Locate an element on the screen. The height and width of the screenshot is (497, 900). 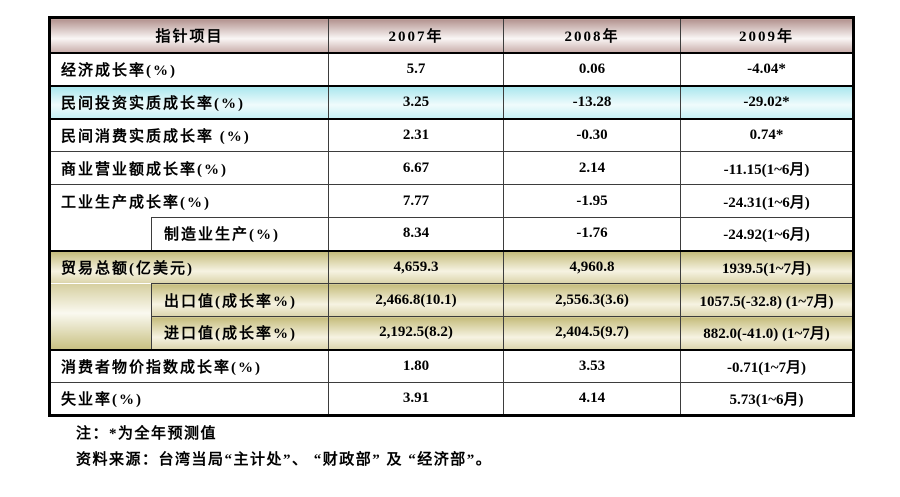
subrow-label: 进口值(成长率%) is located at coordinates (240, 333).